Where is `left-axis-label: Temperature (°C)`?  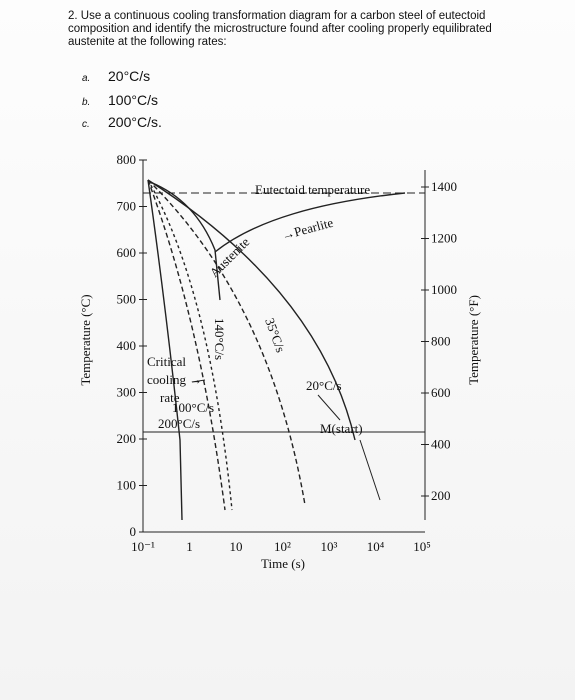
left-axis-label: Temperature (°C) is located at coordinates (85, 339).